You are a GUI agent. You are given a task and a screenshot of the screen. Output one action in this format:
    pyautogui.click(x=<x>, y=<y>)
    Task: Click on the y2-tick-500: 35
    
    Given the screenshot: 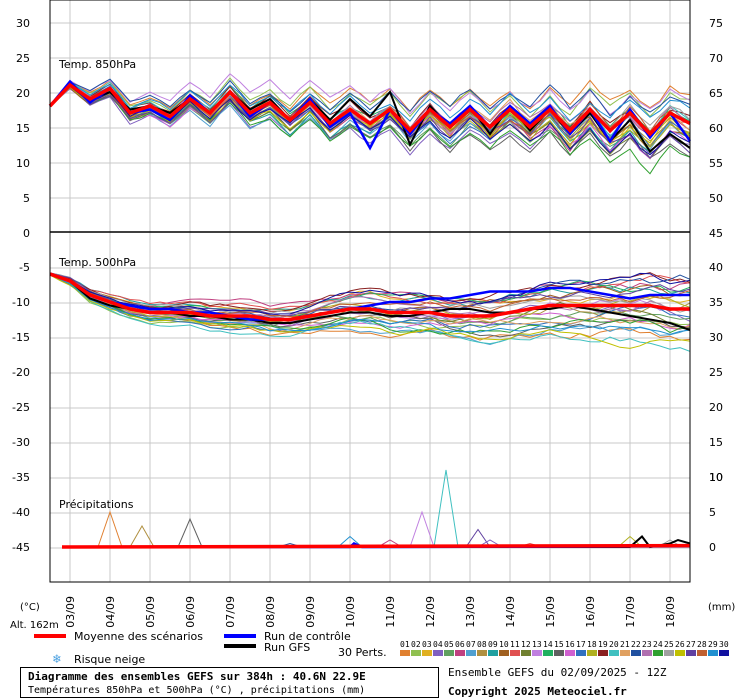 What is the action you would take?
    pyautogui.click(x=716, y=302)
    